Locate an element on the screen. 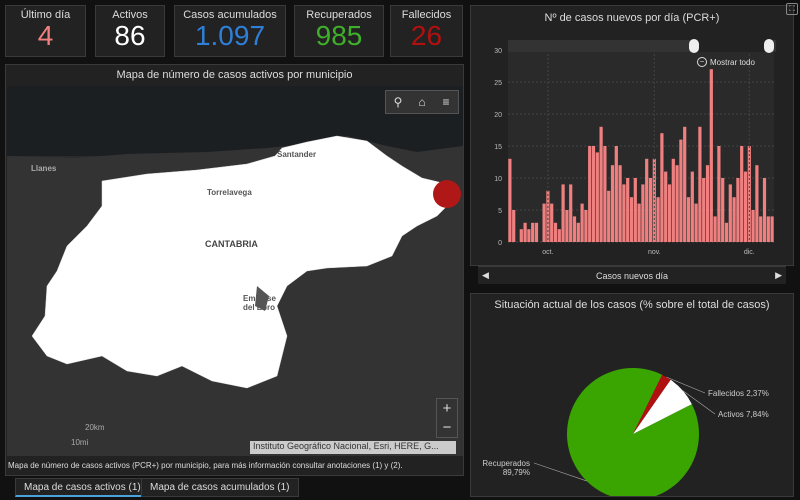 The height and width of the screenshot is (500, 800). bar-chart-xlabel: Casos nuevos día is located at coordinates (632, 275).